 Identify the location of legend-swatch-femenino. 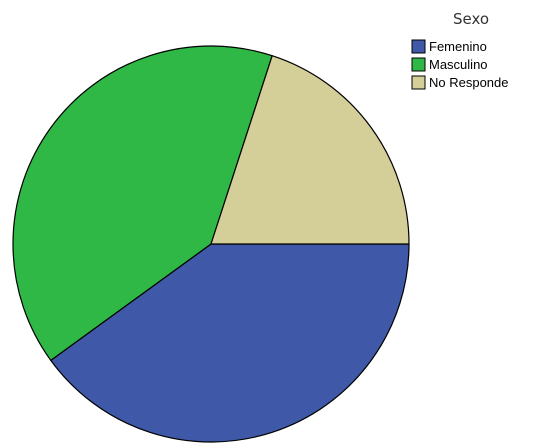
(418, 46).